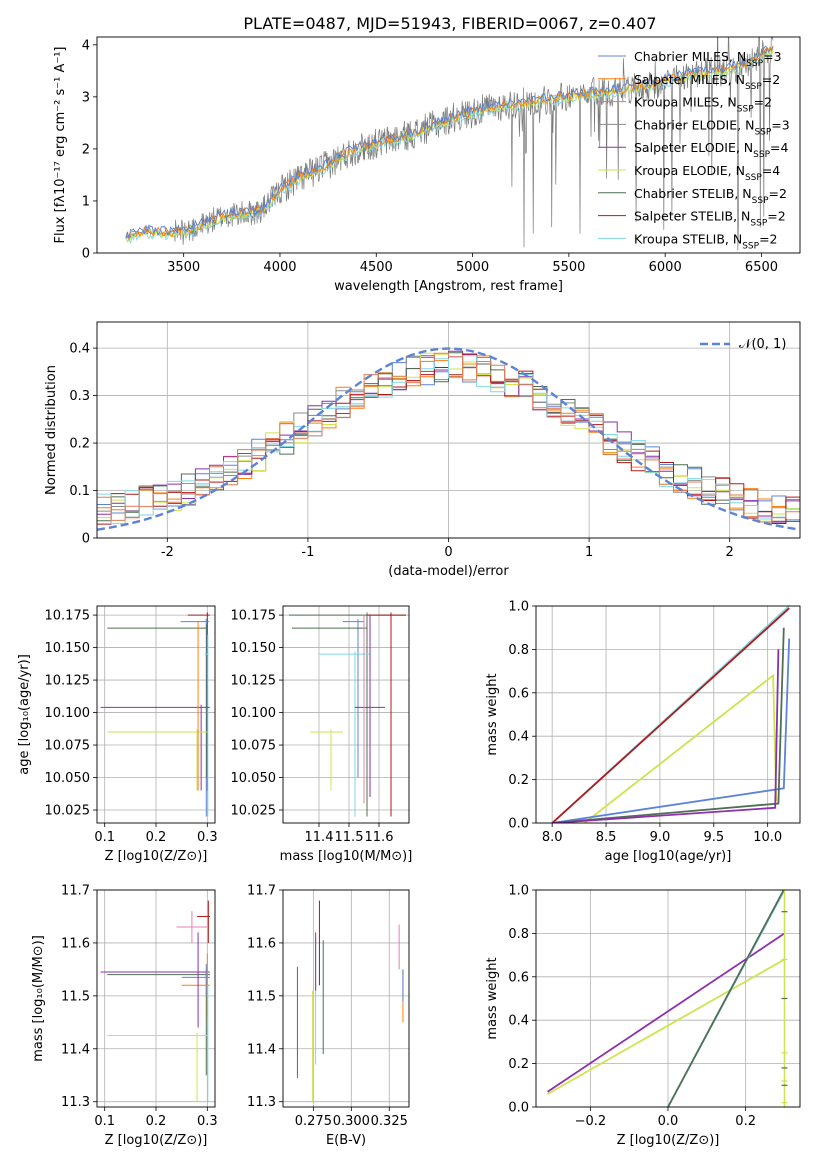 The image size is (819, 1170). I want to click on x-tick-label: 6500, so click(761, 267).